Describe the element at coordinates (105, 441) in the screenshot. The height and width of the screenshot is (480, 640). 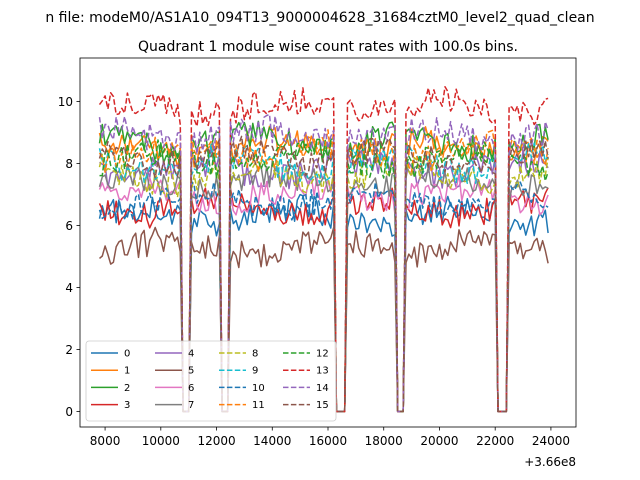
I see `x-tick-label: 8000` at that location.